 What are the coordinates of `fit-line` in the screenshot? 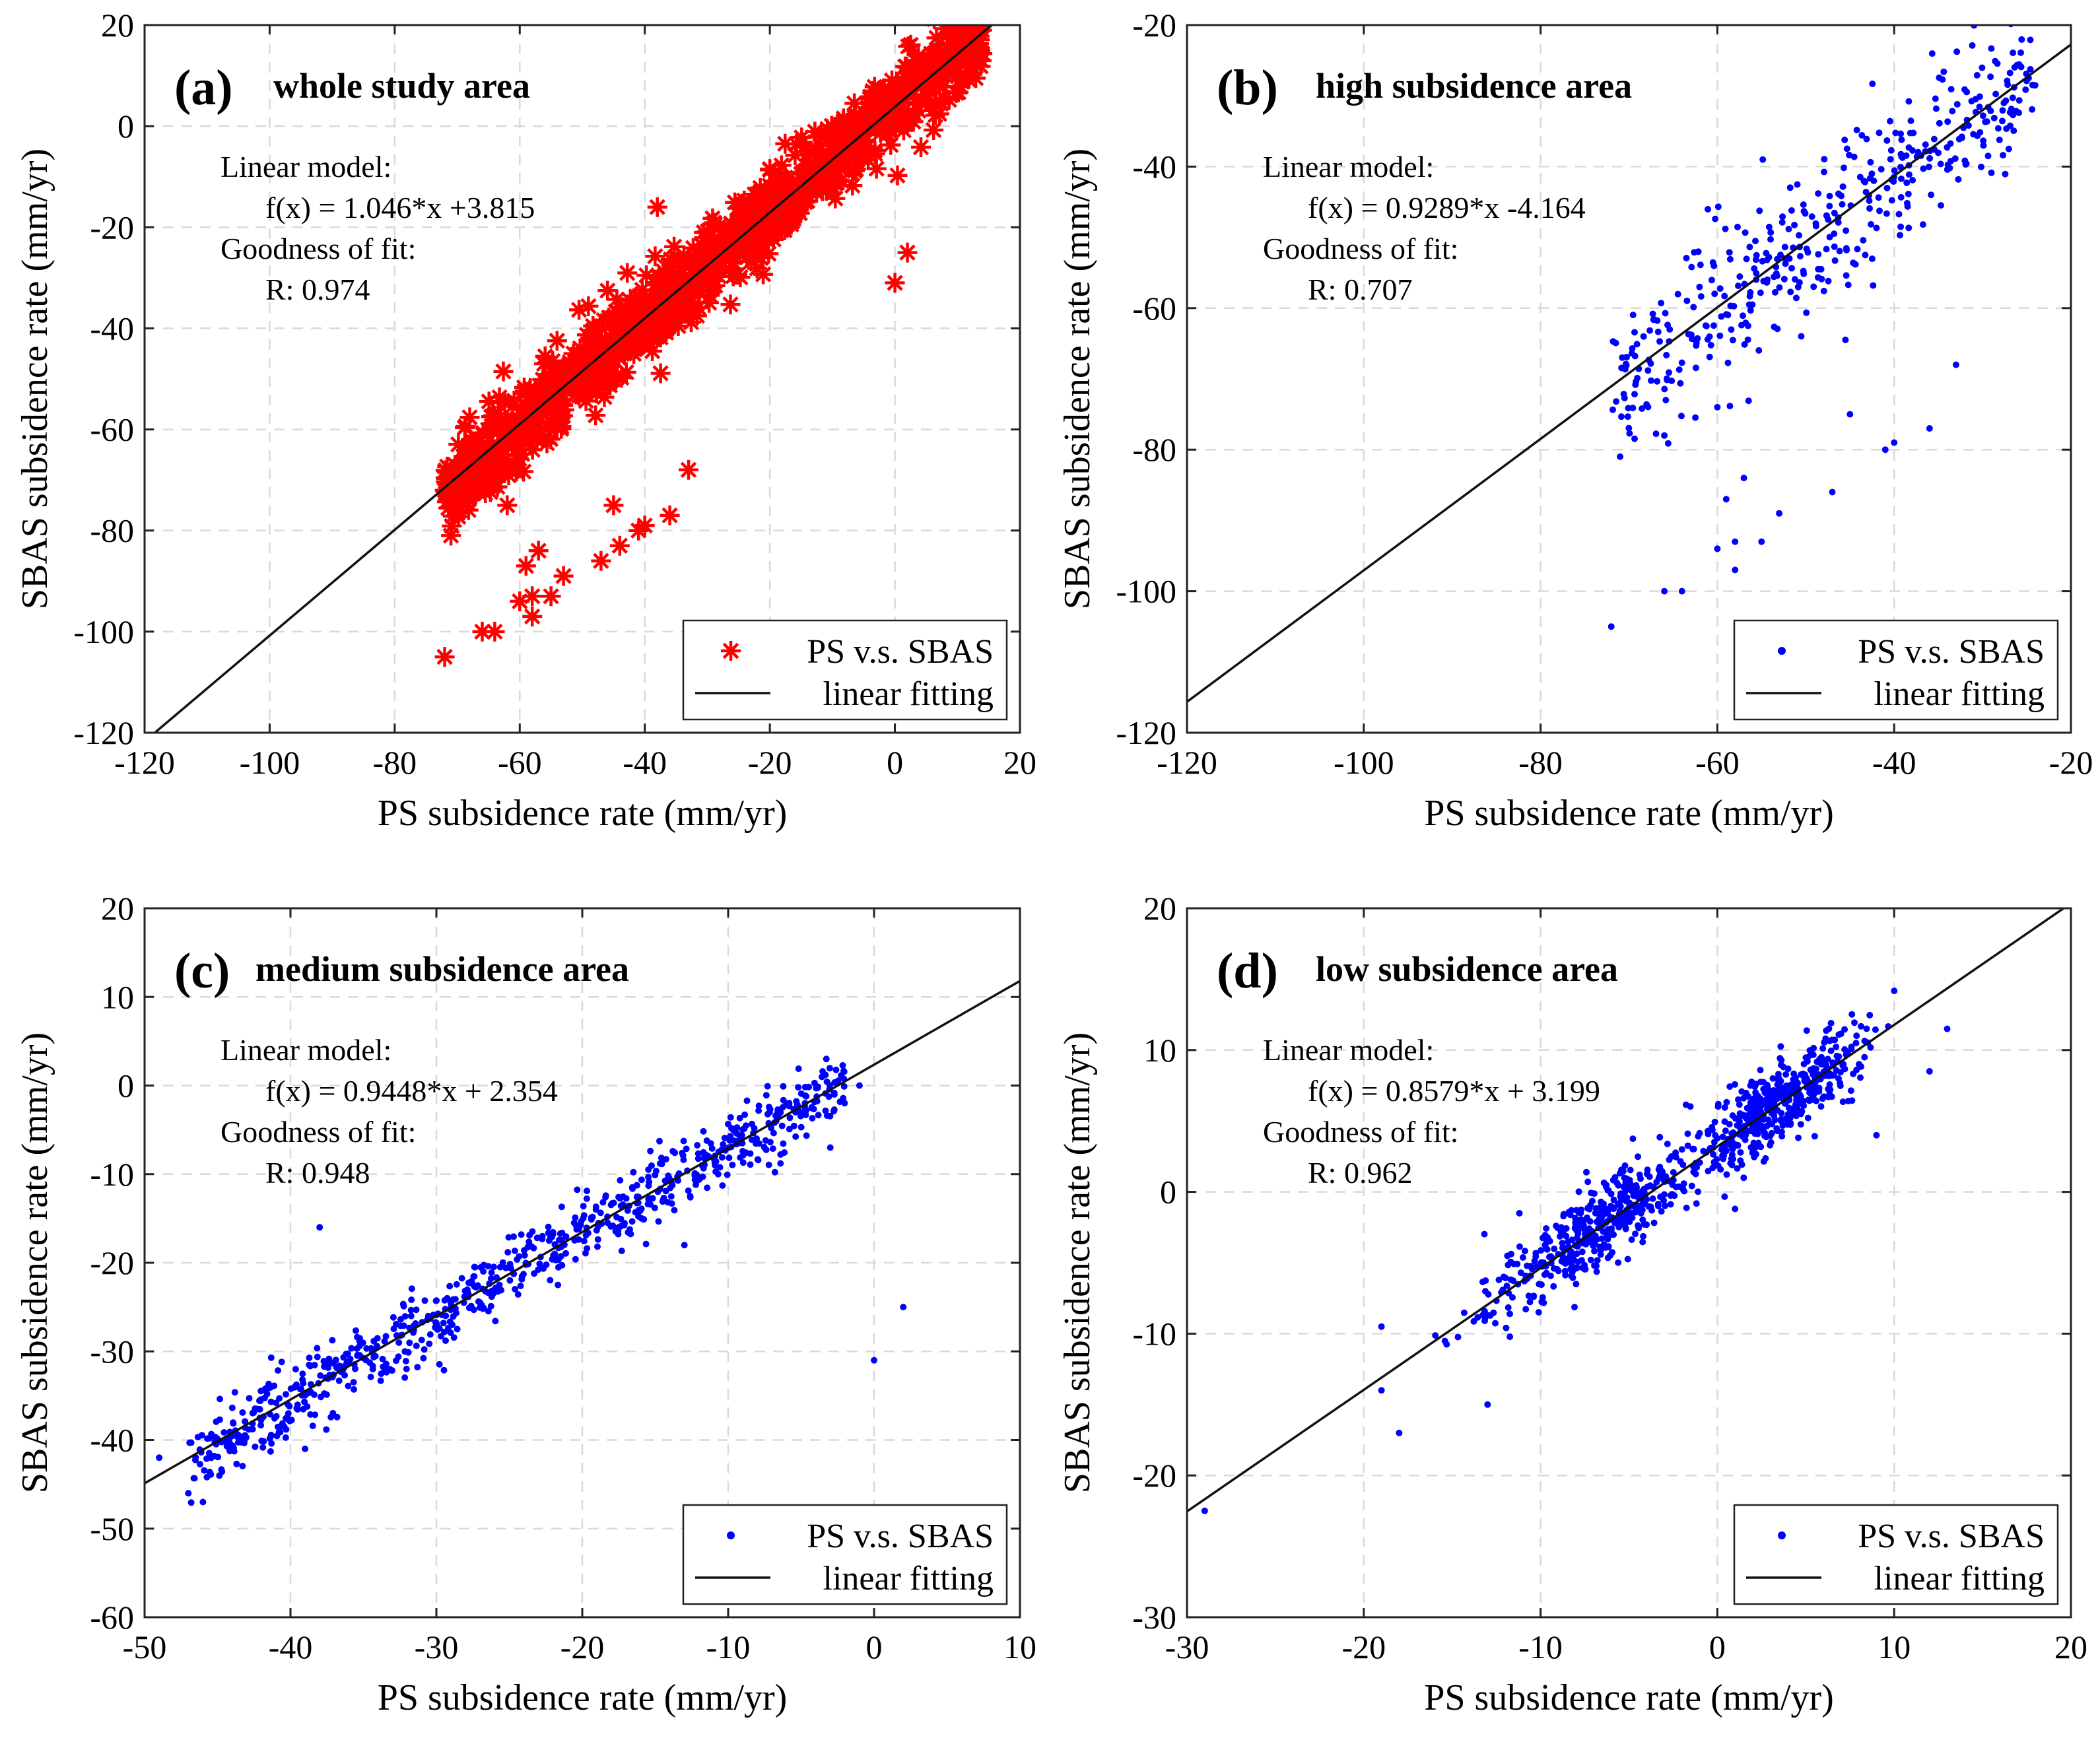 It's located at (582, 1232).